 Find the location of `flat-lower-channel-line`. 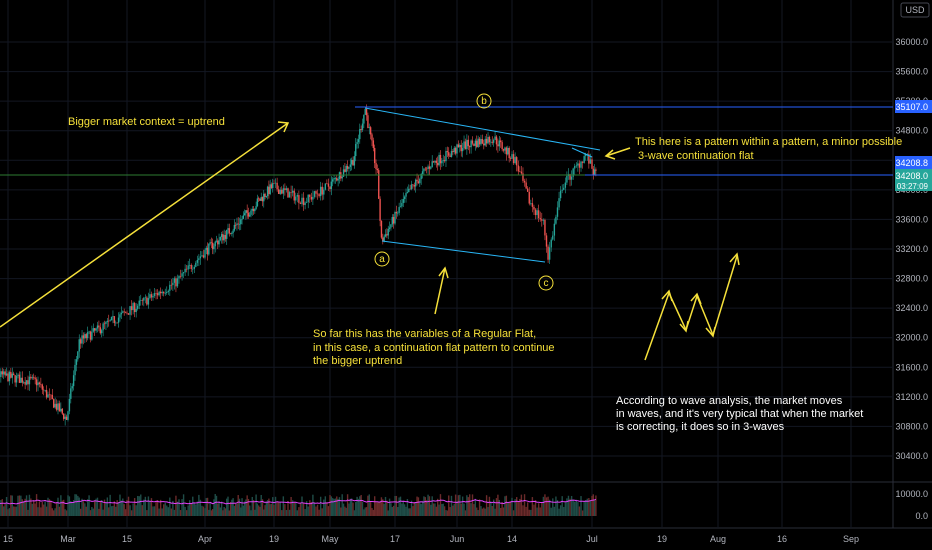

flat-lower-channel-line is located at coordinates (463, 251).